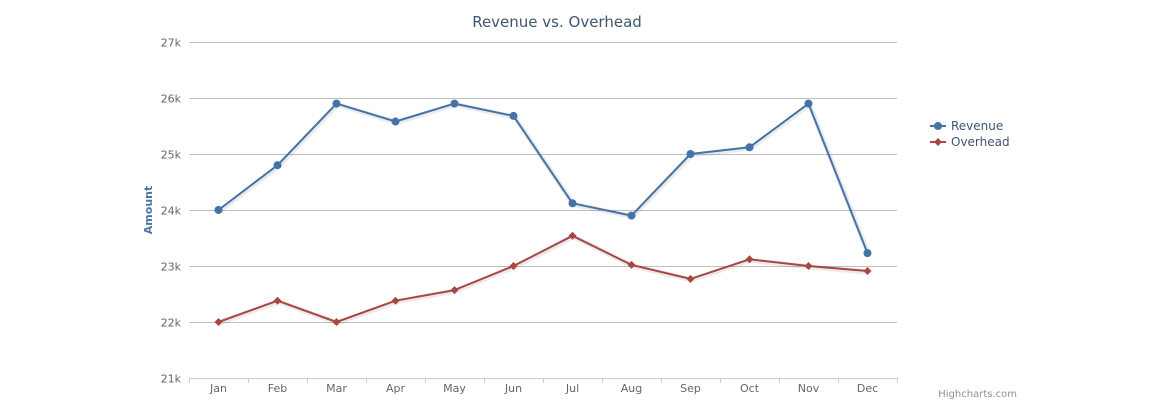  What do you see at coordinates (171, 379) in the screenshot?
I see `y-tick-label: 21k` at bounding box center [171, 379].